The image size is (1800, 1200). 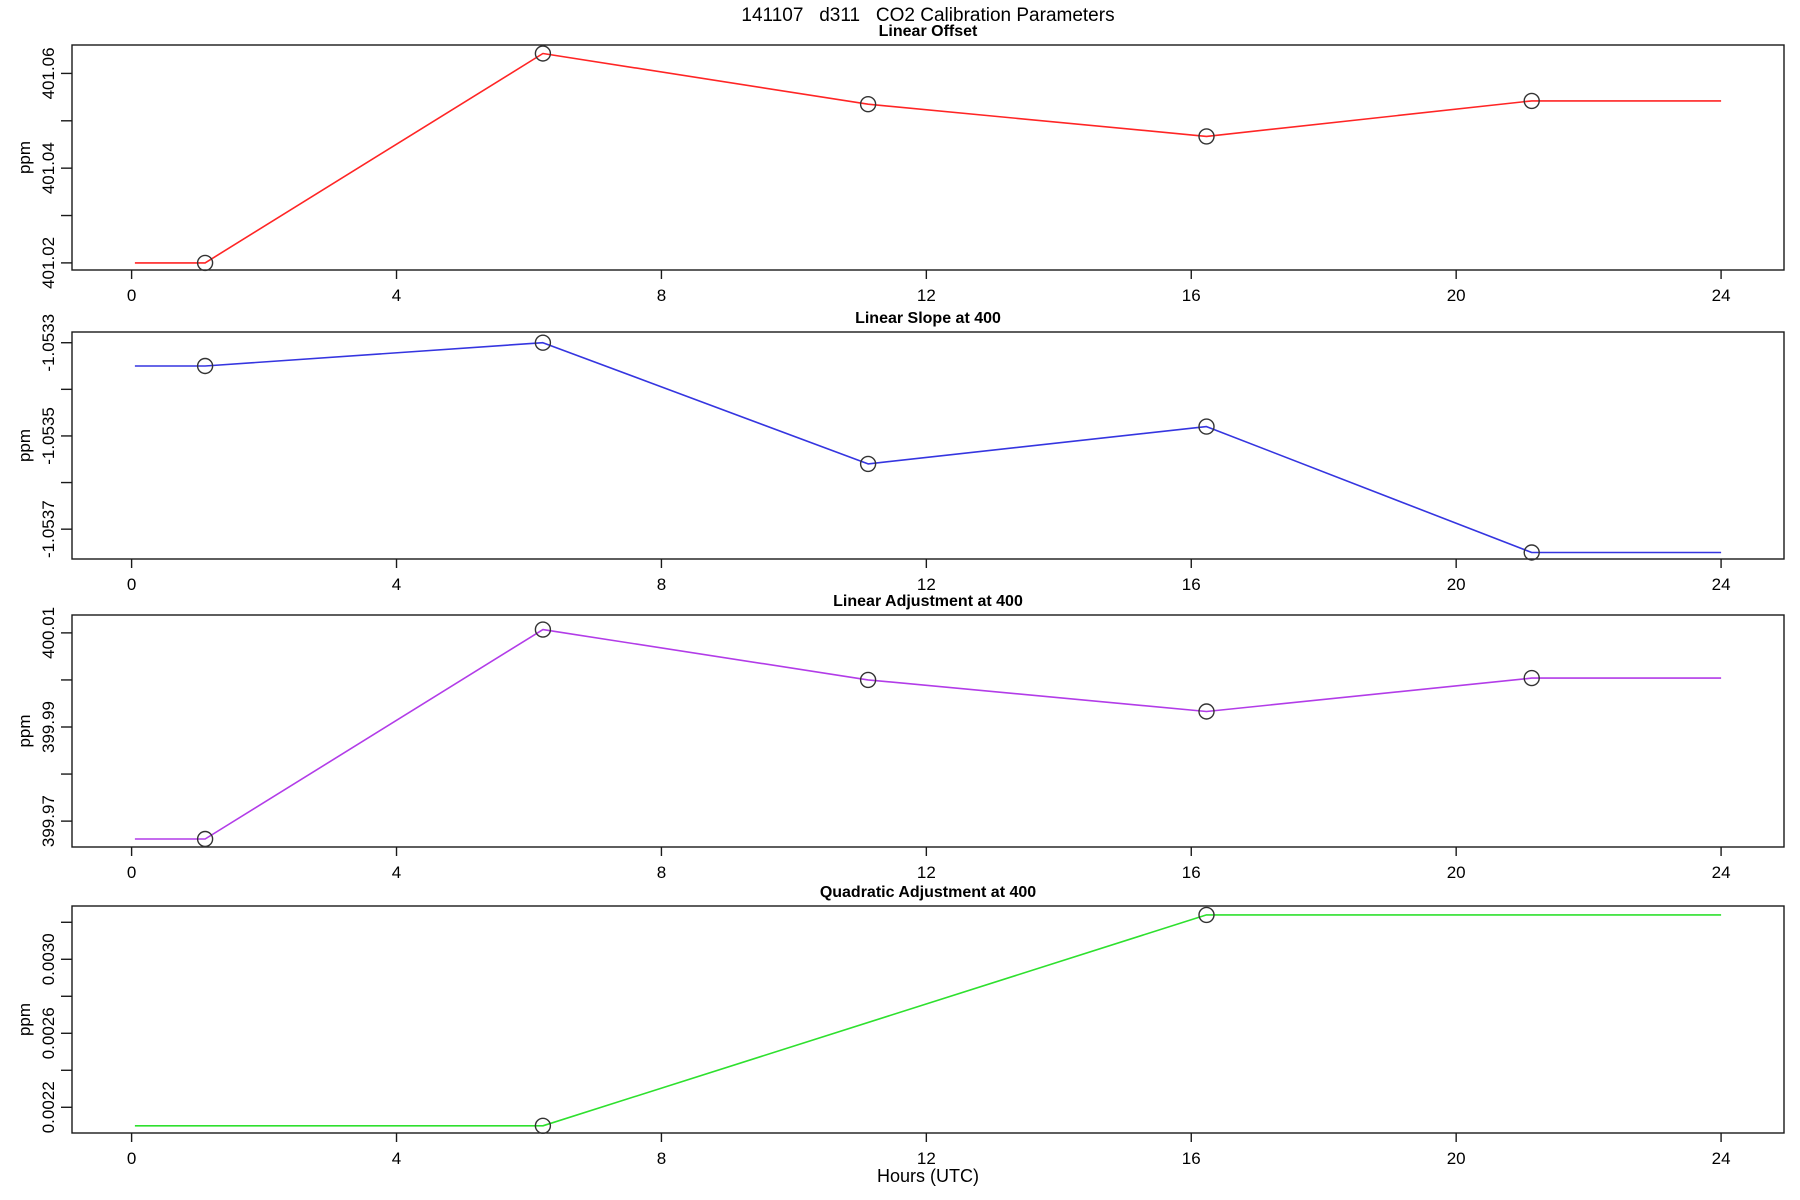 What do you see at coordinates (48, 343) in the screenshot?
I see `y-tick-label: -1.0533` at bounding box center [48, 343].